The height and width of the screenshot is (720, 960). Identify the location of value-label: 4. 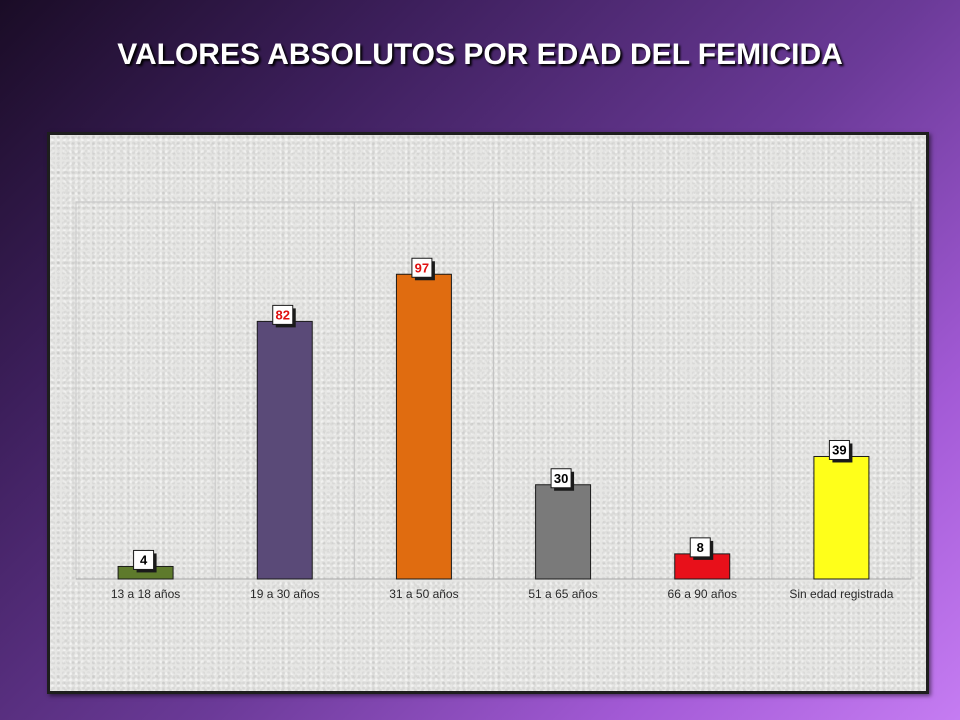
(144, 559).